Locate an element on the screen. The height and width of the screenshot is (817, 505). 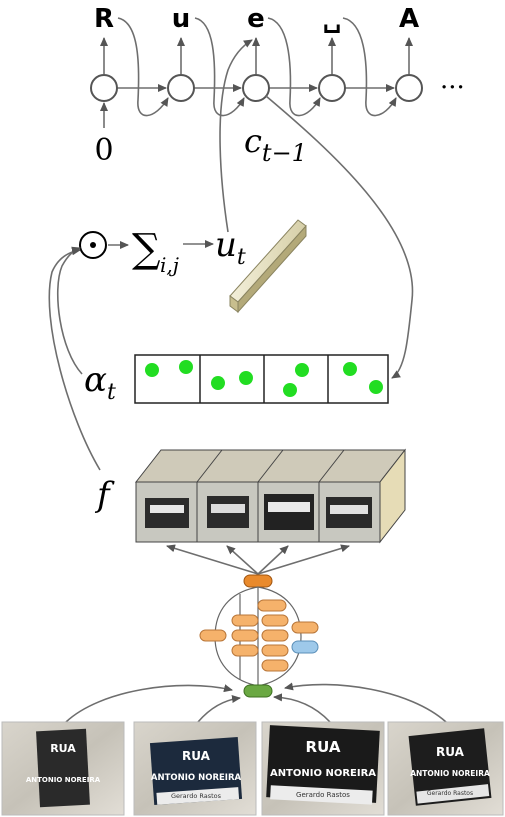
cnn-input-layer is located at coordinates (258, 691).